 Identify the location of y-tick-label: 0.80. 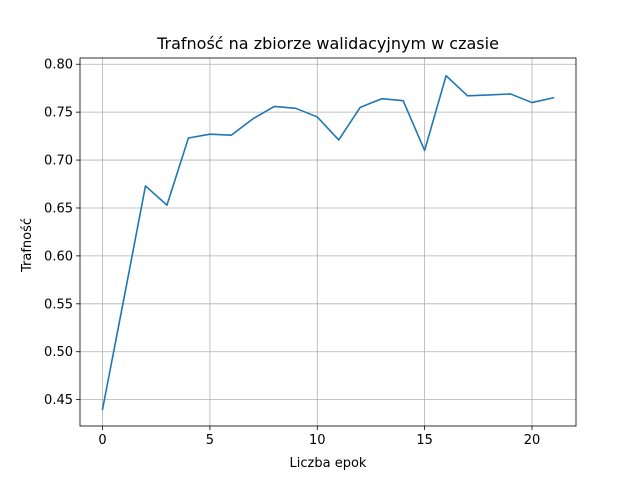
(58, 65).